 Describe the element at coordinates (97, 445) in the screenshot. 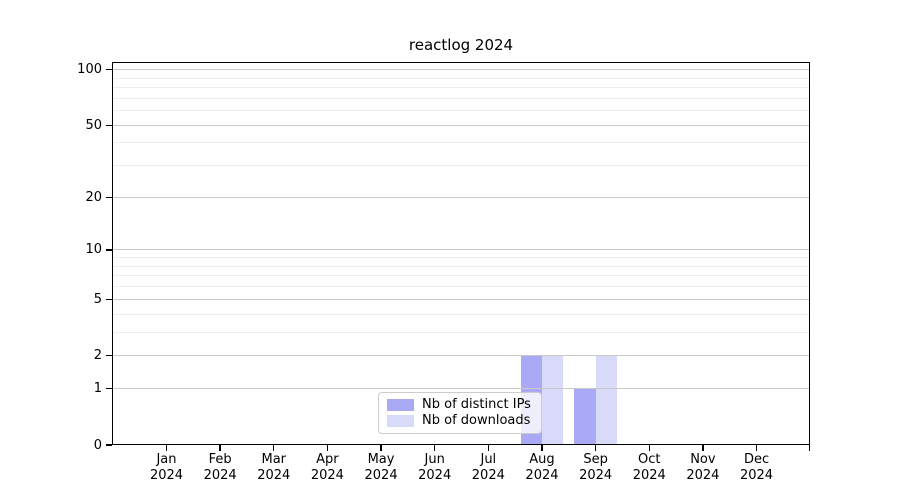

I see `y-tick-label-0: 0` at that location.